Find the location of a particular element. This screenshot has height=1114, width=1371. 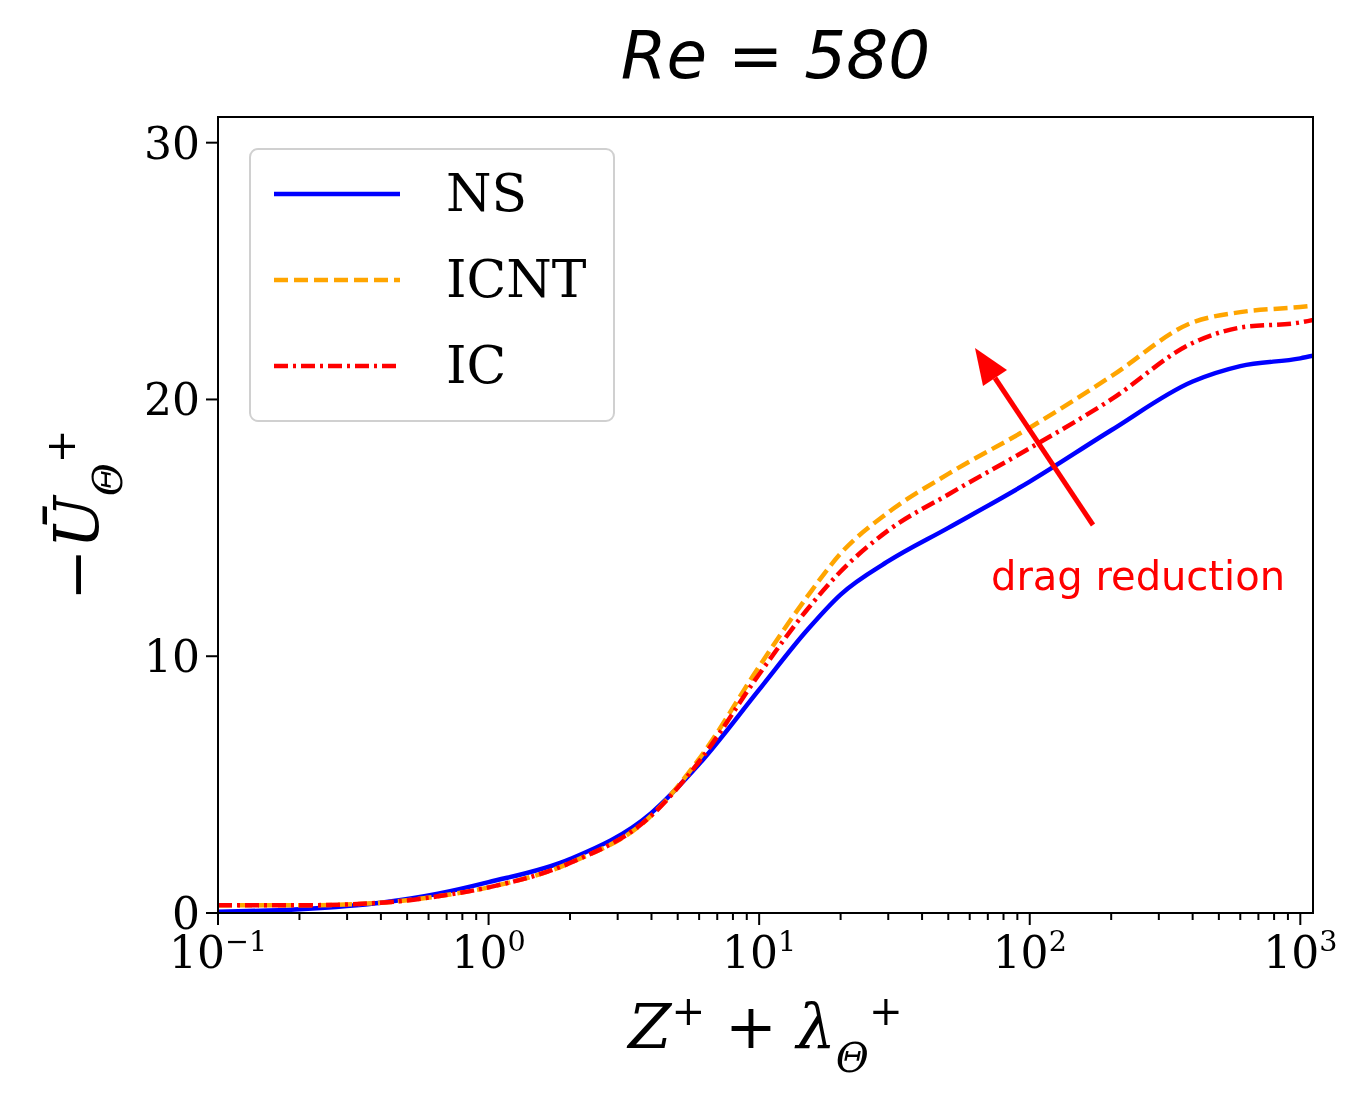

annotation: drag reduction is located at coordinates (1138, 576).